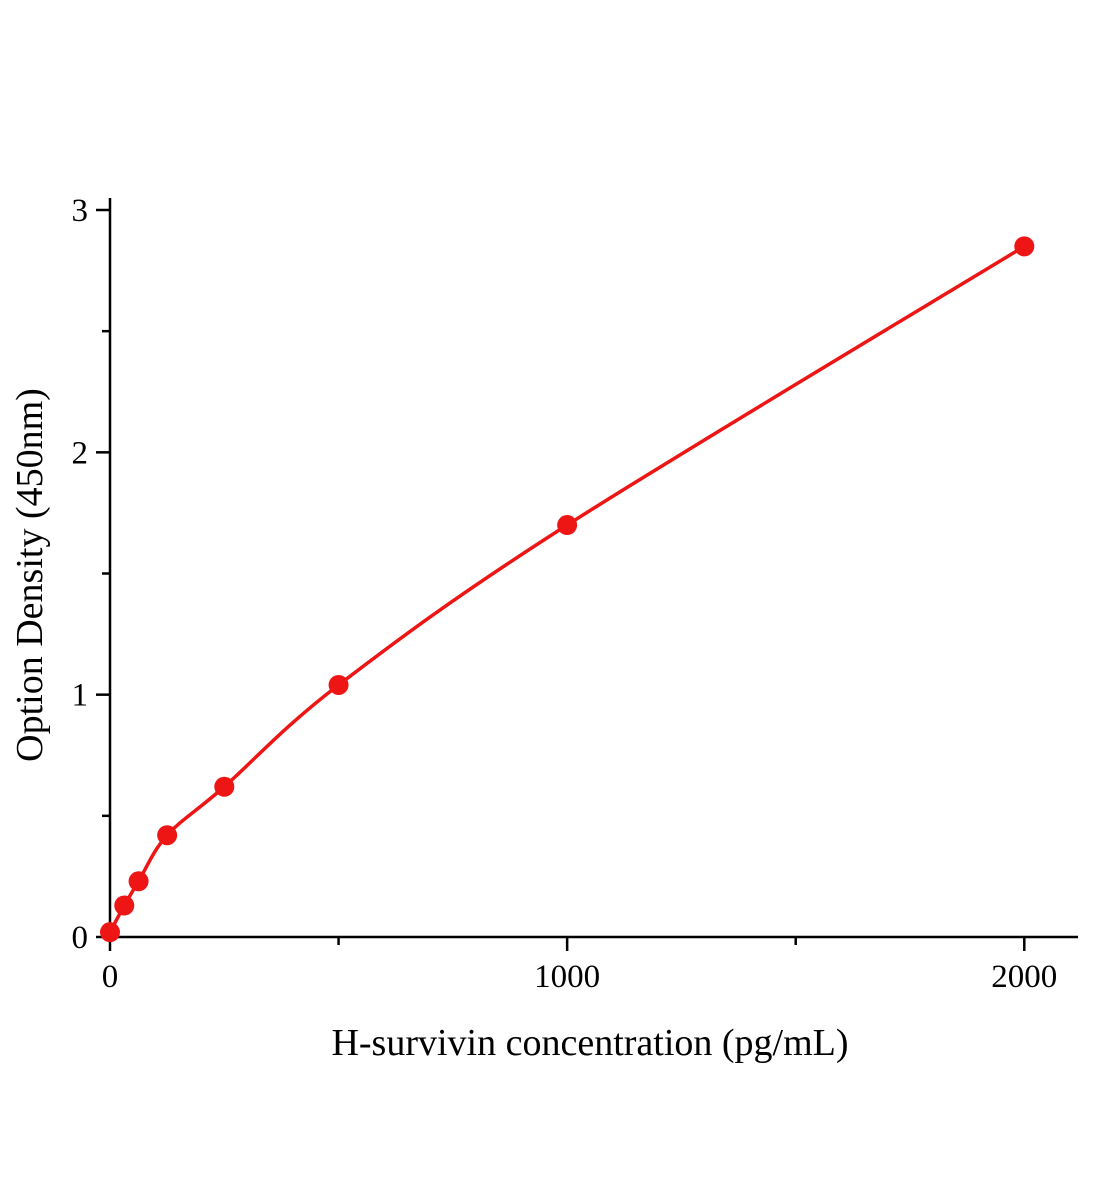 The width and height of the screenshot is (1104, 1200). Describe the element at coordinates (80, 453) in the screenshot. I see `y-tick-label: 2` at that location.